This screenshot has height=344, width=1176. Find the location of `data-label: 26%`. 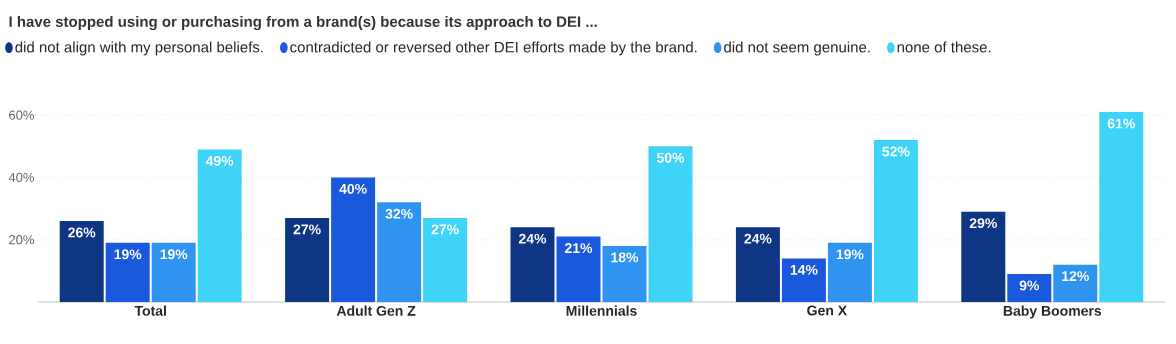

data-label: 26% is located at coordinates (82, 232).